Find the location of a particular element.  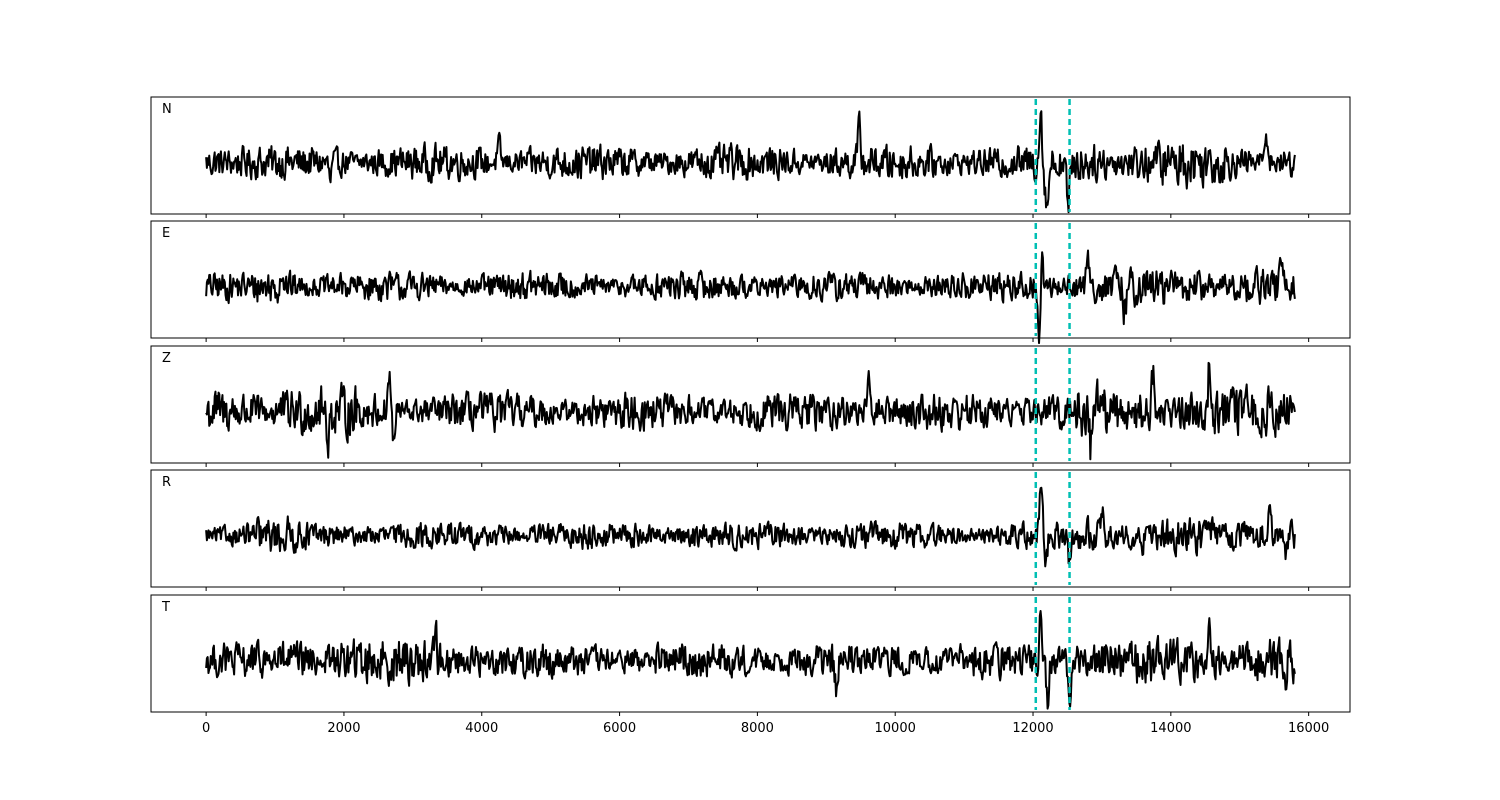

trace-n is located at coordinates (750, 162).